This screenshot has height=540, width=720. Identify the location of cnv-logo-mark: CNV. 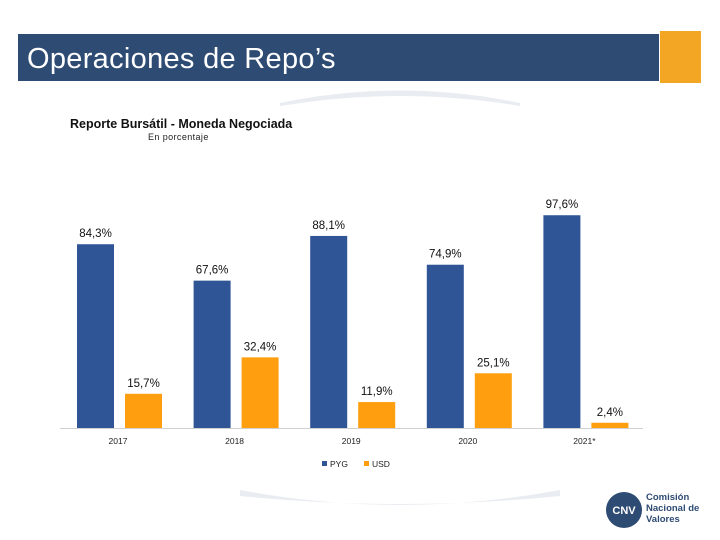
(624, 510).